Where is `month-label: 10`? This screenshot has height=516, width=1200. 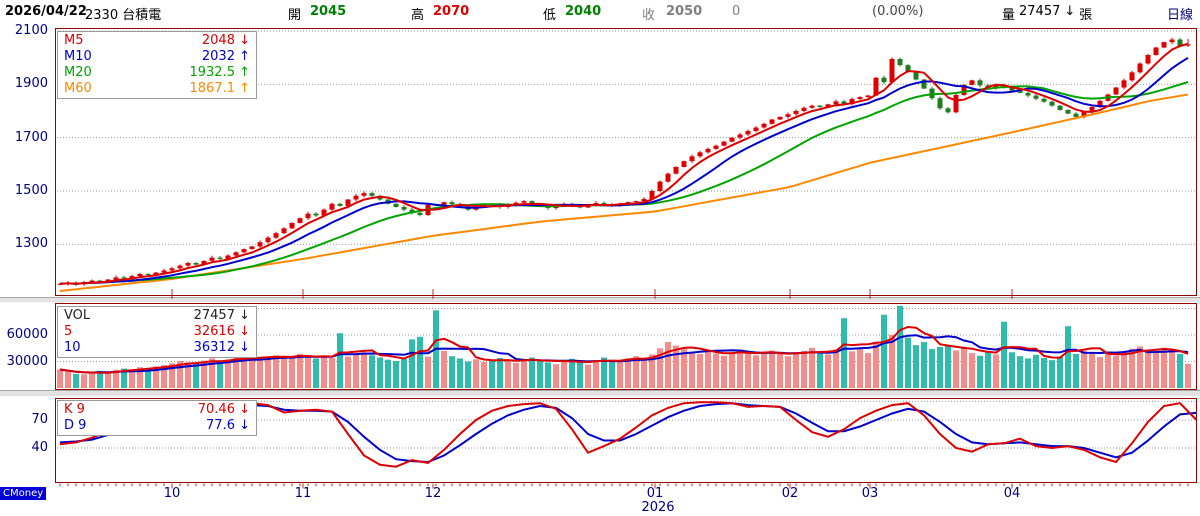 month-label: 10 is located at coordinates (172, 493).